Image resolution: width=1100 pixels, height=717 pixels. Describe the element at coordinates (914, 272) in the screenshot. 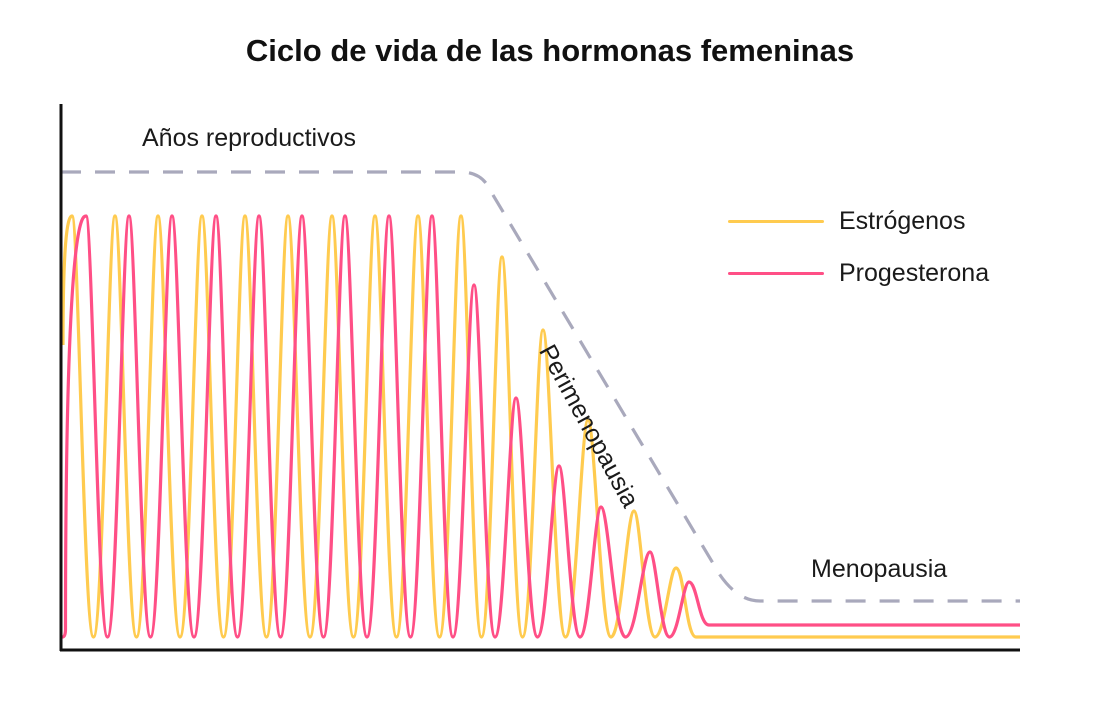

I see `legend-label: Progesterona` at that location.